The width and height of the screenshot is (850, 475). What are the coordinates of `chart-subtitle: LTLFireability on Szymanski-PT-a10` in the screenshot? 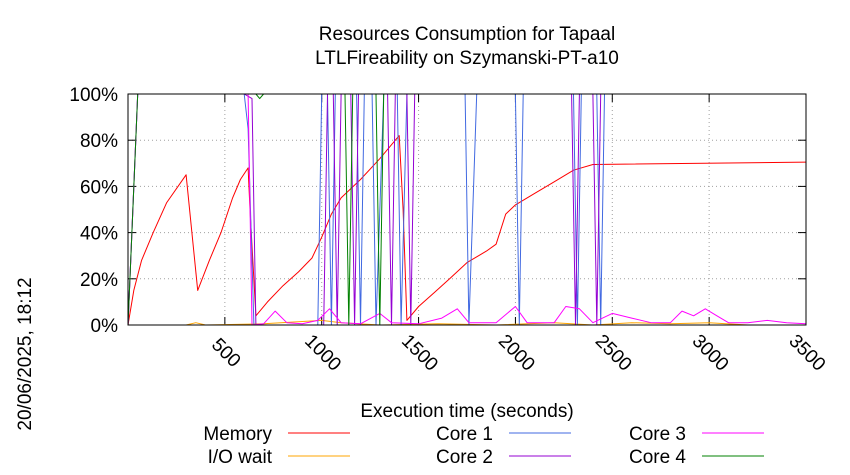 It's located at (467, 58).